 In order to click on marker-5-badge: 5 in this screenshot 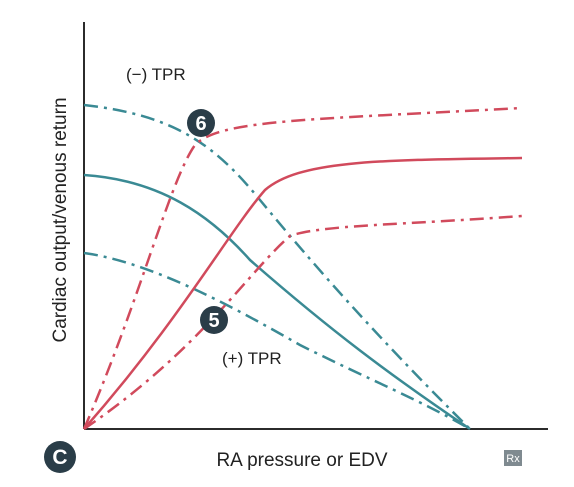, I will do `click(214, 320)`.